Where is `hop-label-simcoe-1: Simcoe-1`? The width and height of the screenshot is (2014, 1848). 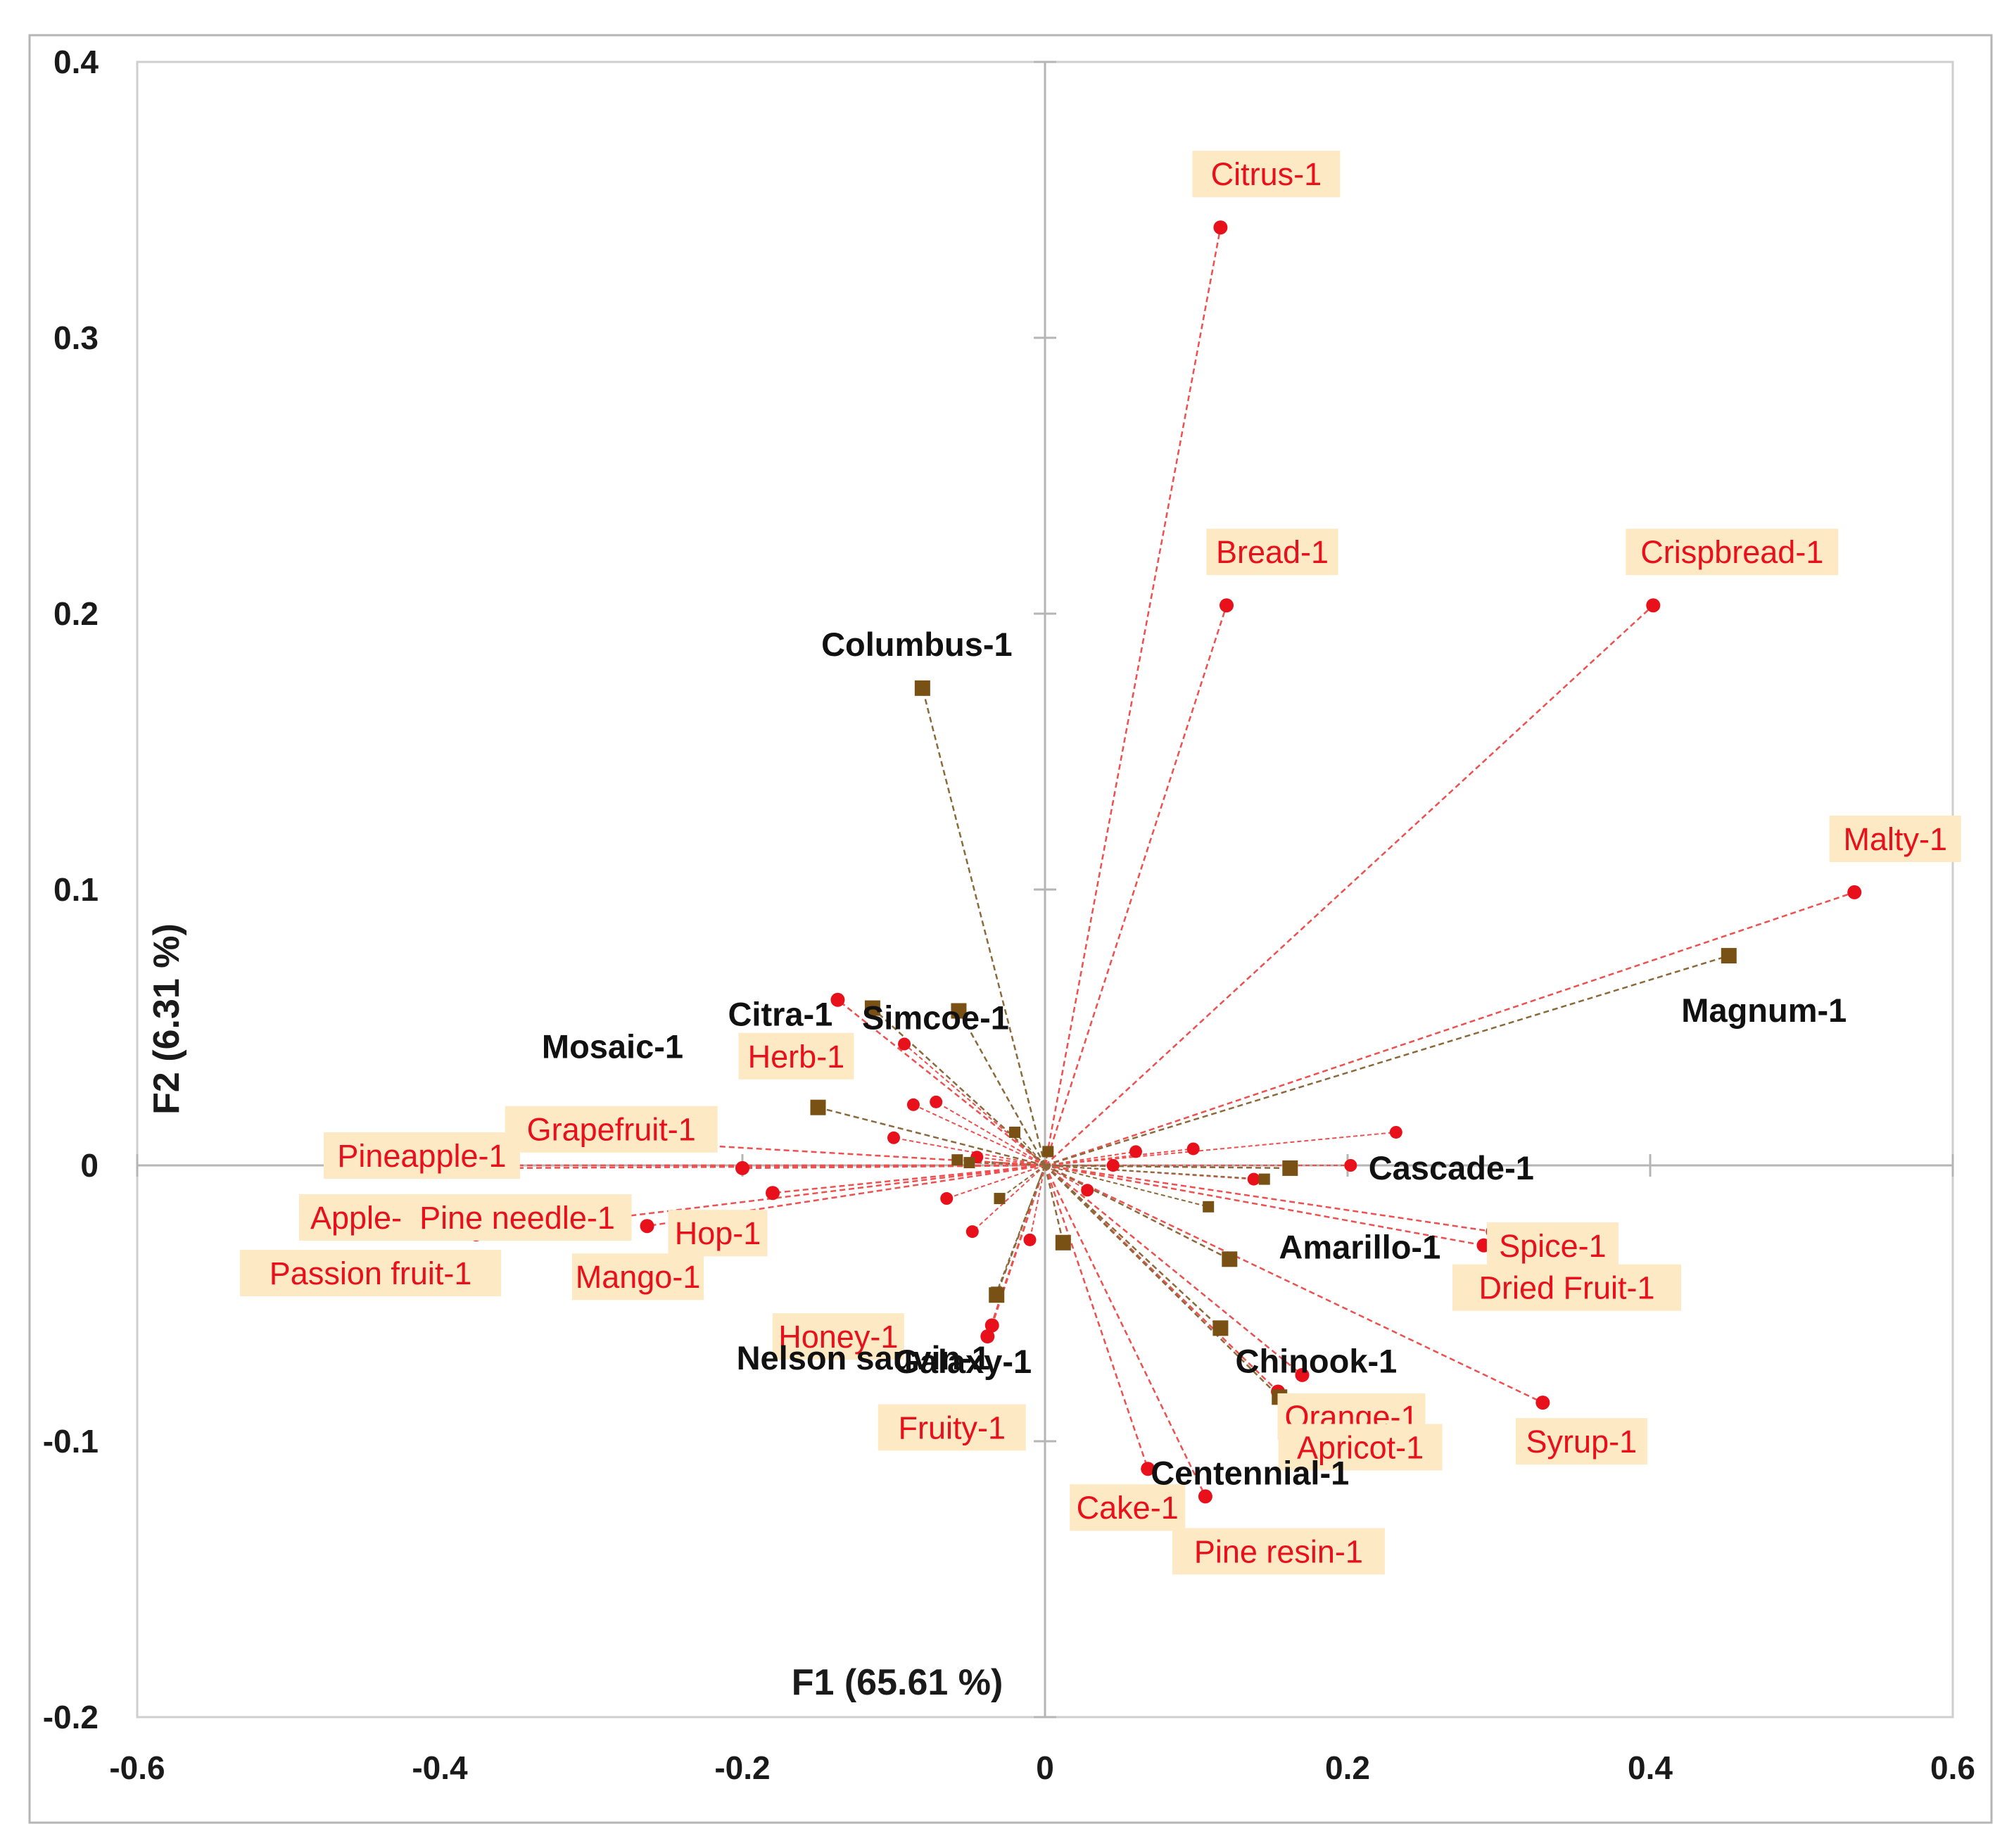 hop-label-simcoe-1: Simcoe-1 is located at coordinates (935, 1017).